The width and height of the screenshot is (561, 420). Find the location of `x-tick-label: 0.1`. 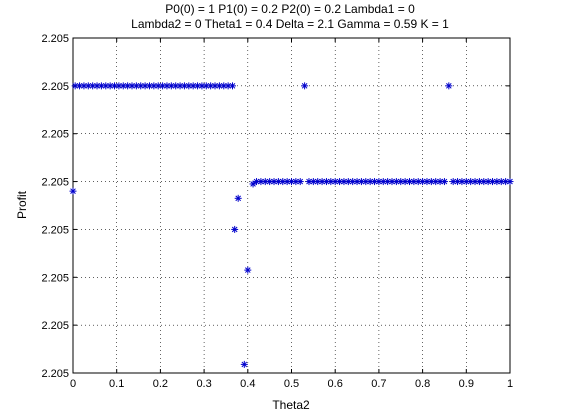

x-tick-label: 0.1 is located at coordinates (116, 384).